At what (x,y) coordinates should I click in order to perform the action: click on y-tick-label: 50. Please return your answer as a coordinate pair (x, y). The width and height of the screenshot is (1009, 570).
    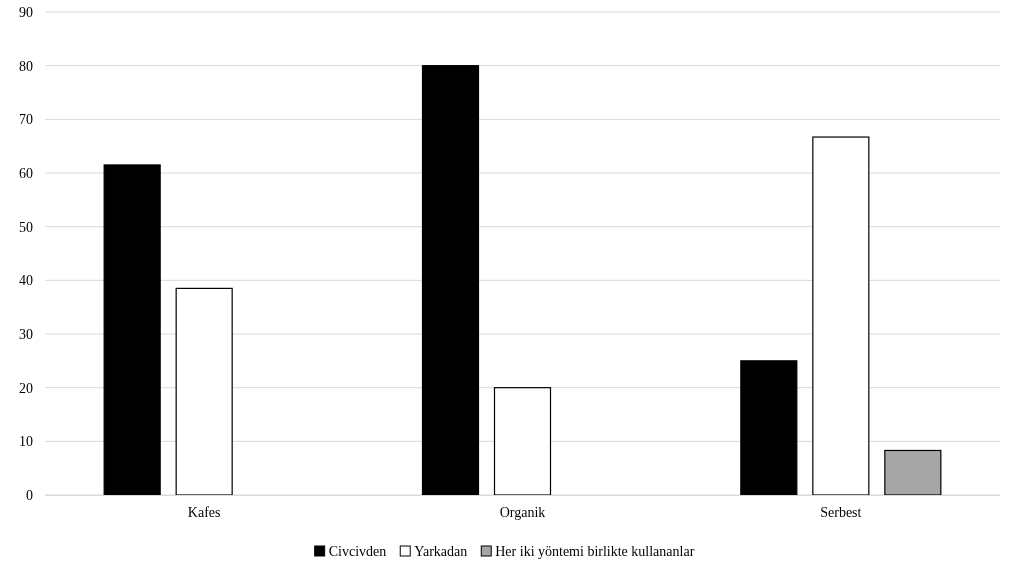
    Looking at the image, I should click on (26, 227).